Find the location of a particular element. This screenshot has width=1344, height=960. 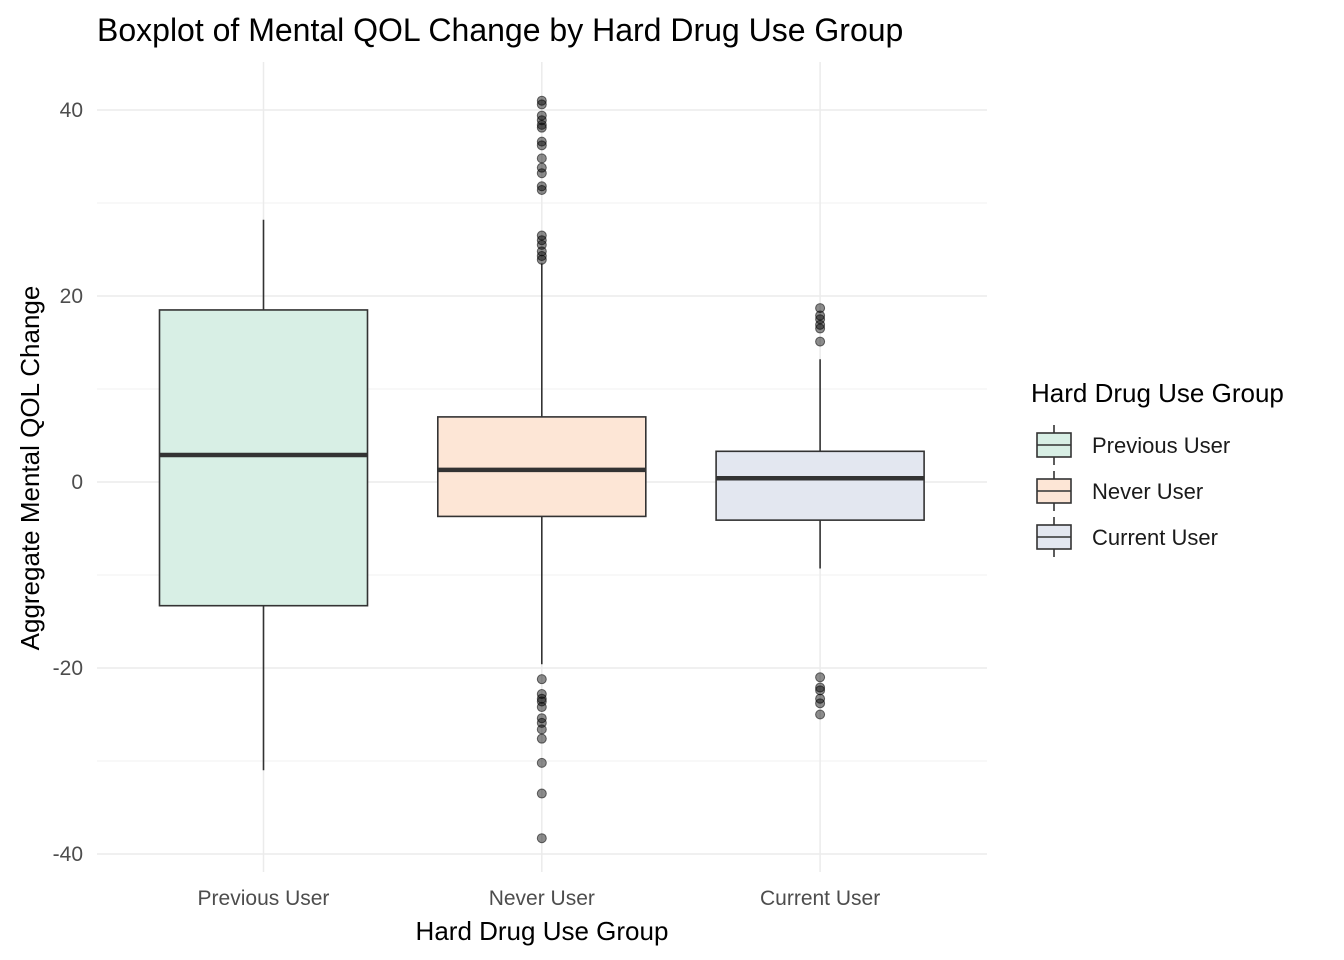

box-current-user is located at coordinates (820, 511).